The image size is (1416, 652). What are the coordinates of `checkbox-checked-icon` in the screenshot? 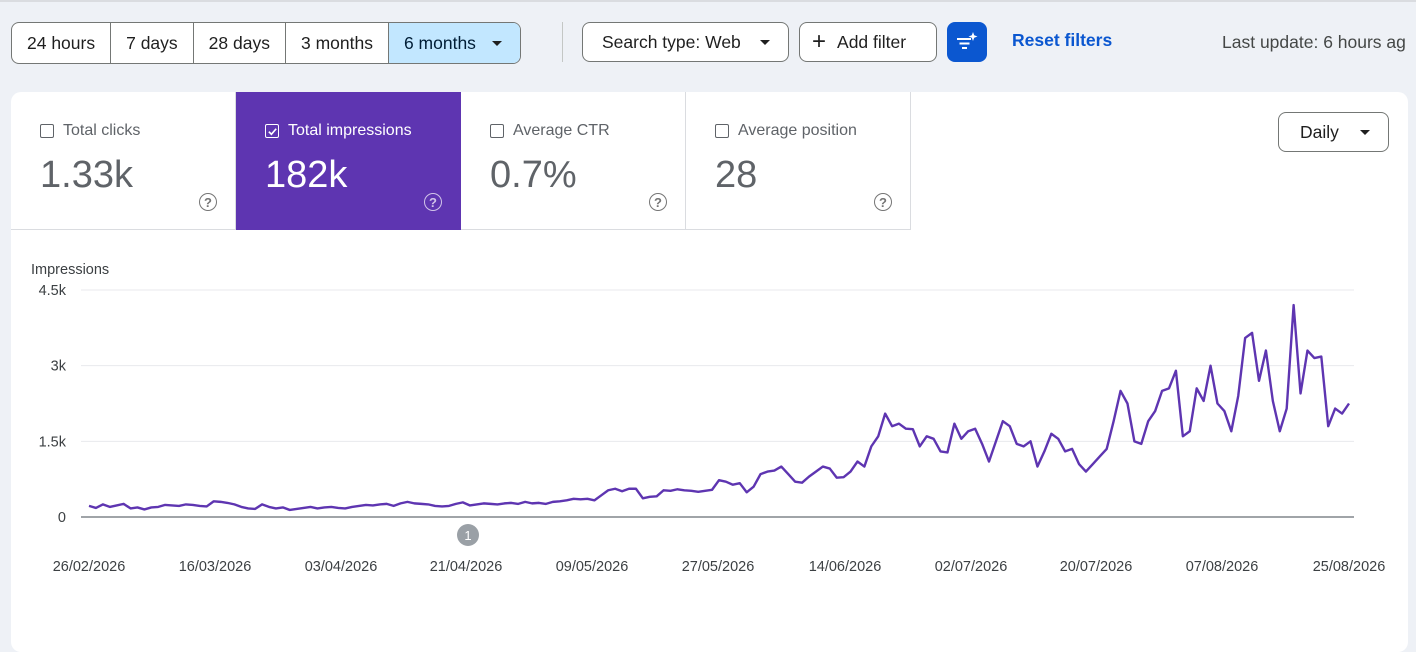 It's located at (272, 131).